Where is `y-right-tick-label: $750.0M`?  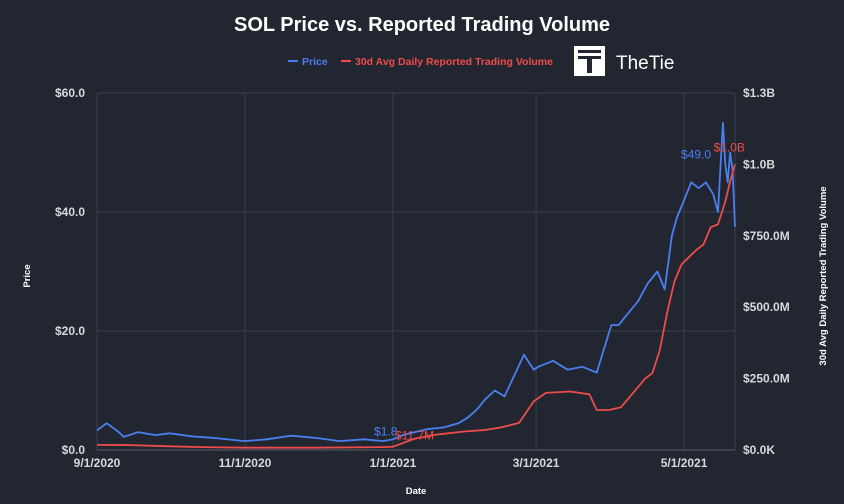 y-right-tick-label: $750.0M is located at coordinates (766, 236).